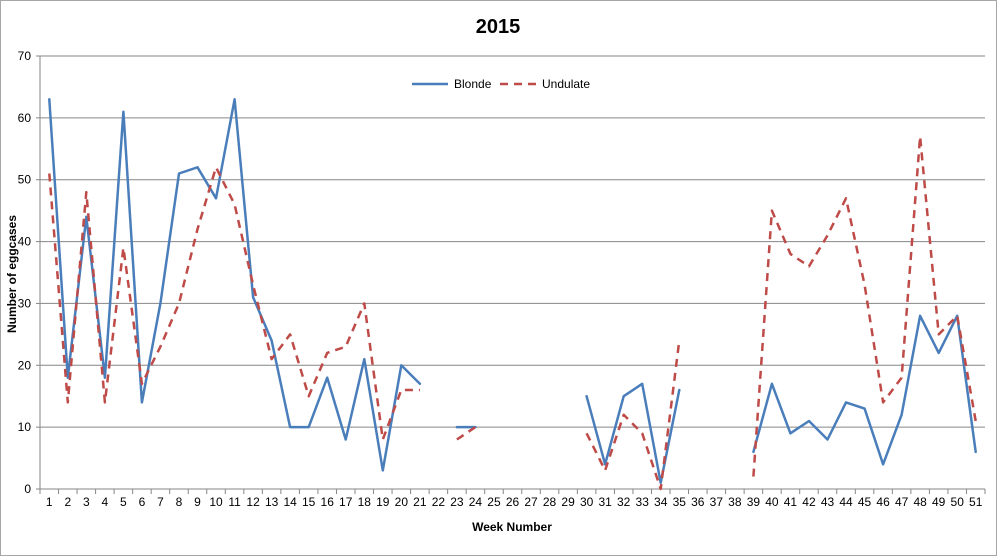  What do you see at coordinates (902, 502) in the screenshot?
I see `x-tick-label: 47` at bounding box center [902, 502].